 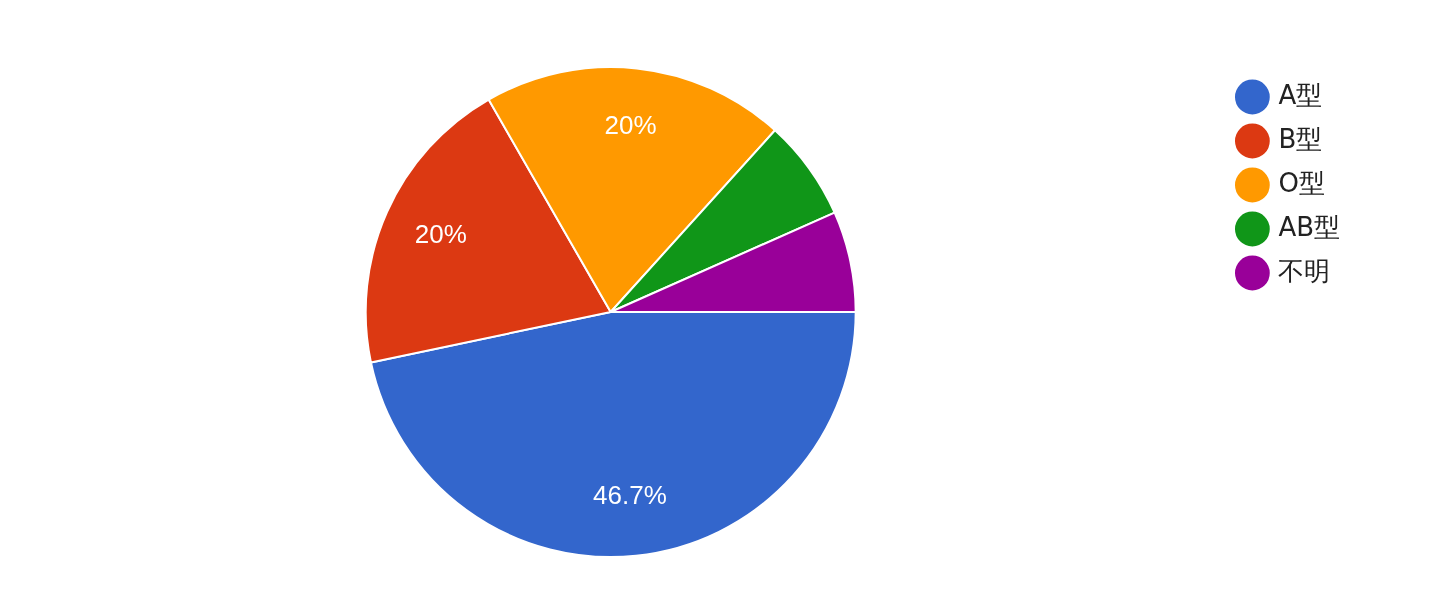 I want to click on legend-label: B型, so click(x=1300, y=138).